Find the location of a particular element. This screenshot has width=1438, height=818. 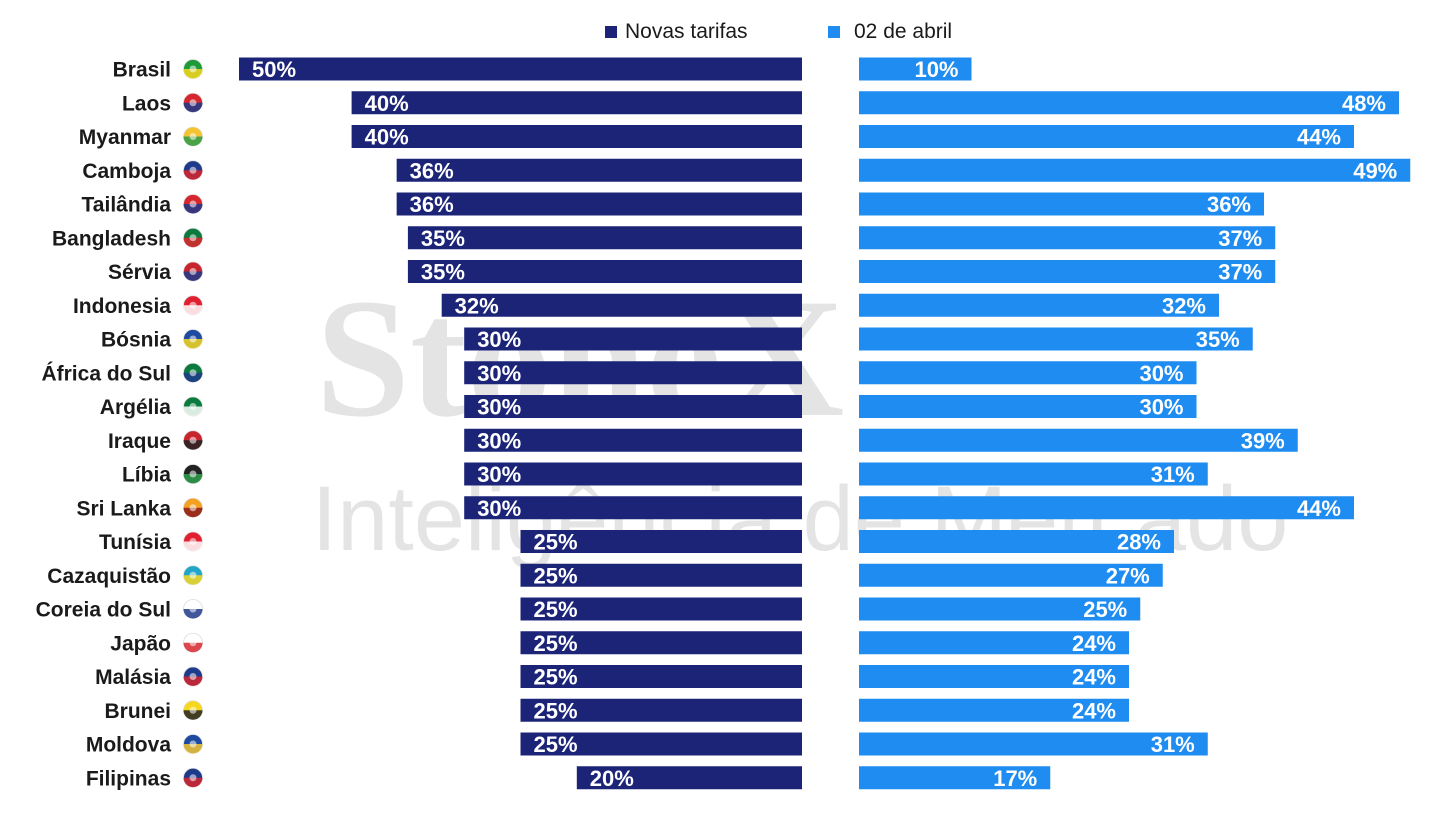

category-label: Moldova is located at coordinates (128, 745).